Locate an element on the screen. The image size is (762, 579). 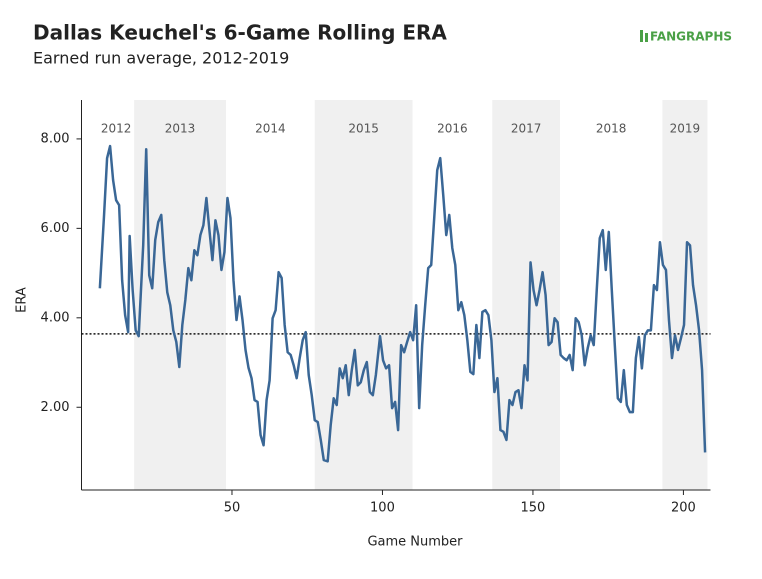
x-tick-label: 100 is located at coordinates (382, 508).